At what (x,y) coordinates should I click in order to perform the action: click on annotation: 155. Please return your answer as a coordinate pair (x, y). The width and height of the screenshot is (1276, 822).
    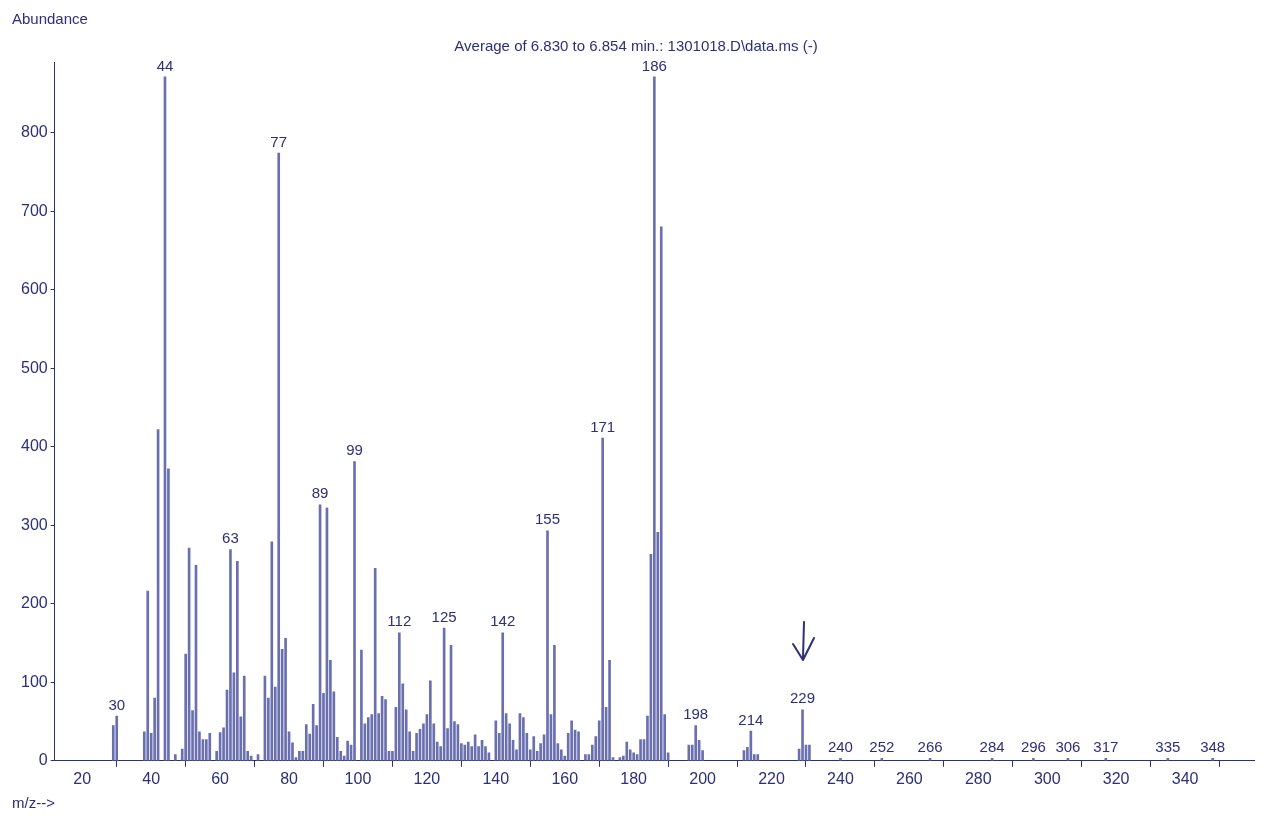
    Looking at the image, I should click on (548, 519).